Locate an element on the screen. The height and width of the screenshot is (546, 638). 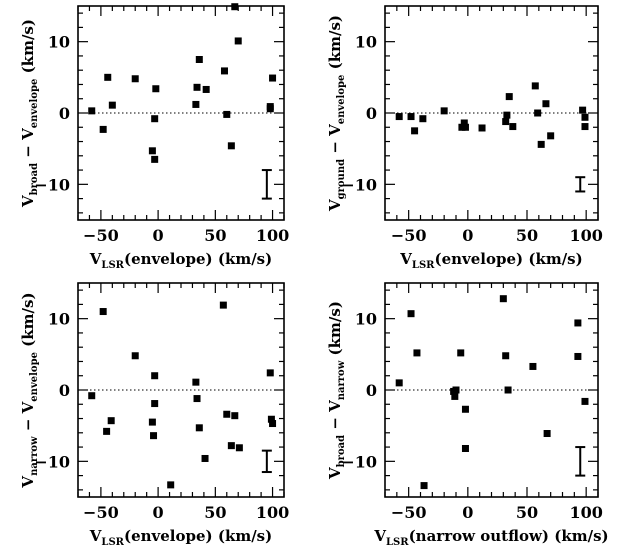
y-axis-label: Vnarrow​ − Venvelope​ (km/s) is located at coordinates (29, 390).